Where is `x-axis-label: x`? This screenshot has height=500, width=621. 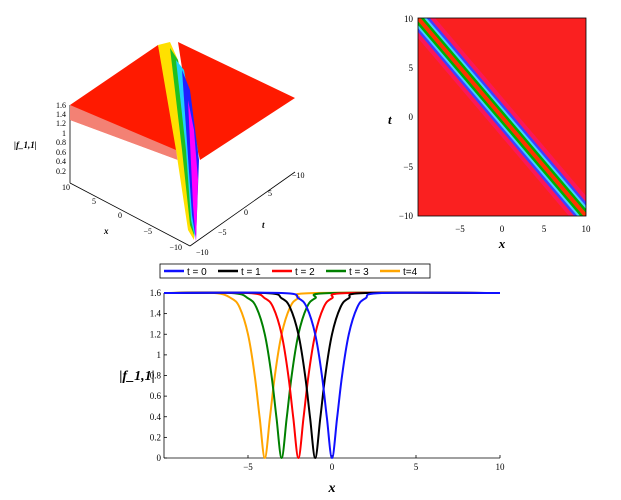 x-axis-label: x is located at coordinates (332, 488).